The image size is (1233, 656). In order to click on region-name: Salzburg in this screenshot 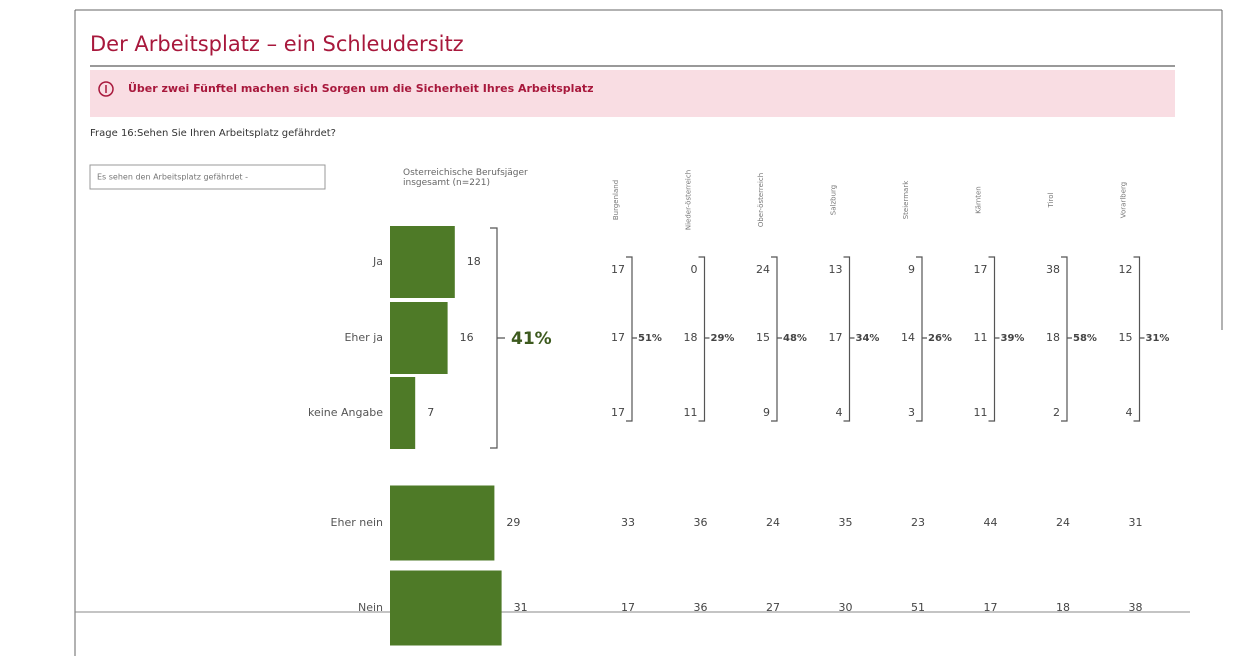, I will do `click(834, 200)`.